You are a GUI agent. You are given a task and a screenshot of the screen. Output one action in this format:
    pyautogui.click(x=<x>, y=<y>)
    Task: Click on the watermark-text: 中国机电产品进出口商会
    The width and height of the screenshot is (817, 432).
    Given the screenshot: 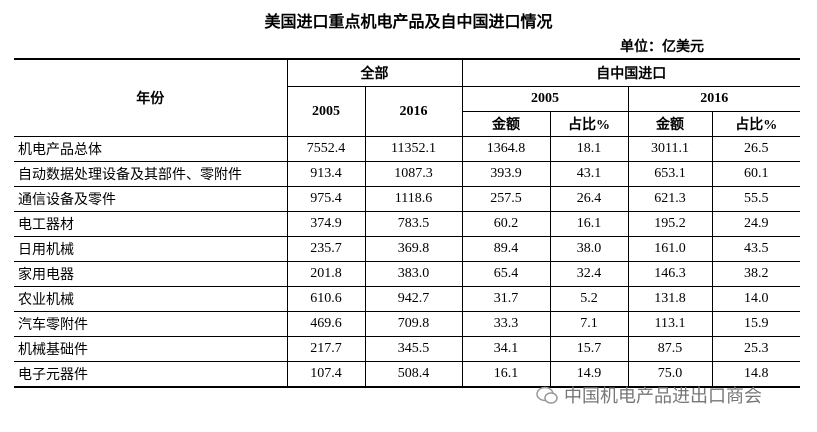 What is the action you would take?
    pyautogui.click(x=663, y=396)
    